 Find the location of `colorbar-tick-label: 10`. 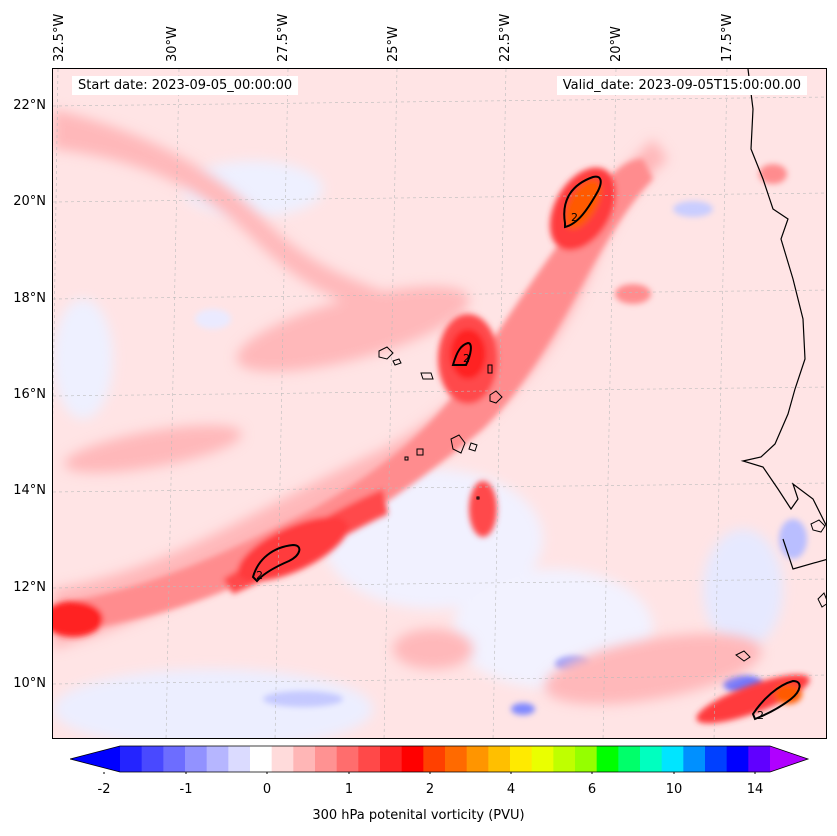

colorbar-tick-label: 10 is located at coordinates (674, 789).